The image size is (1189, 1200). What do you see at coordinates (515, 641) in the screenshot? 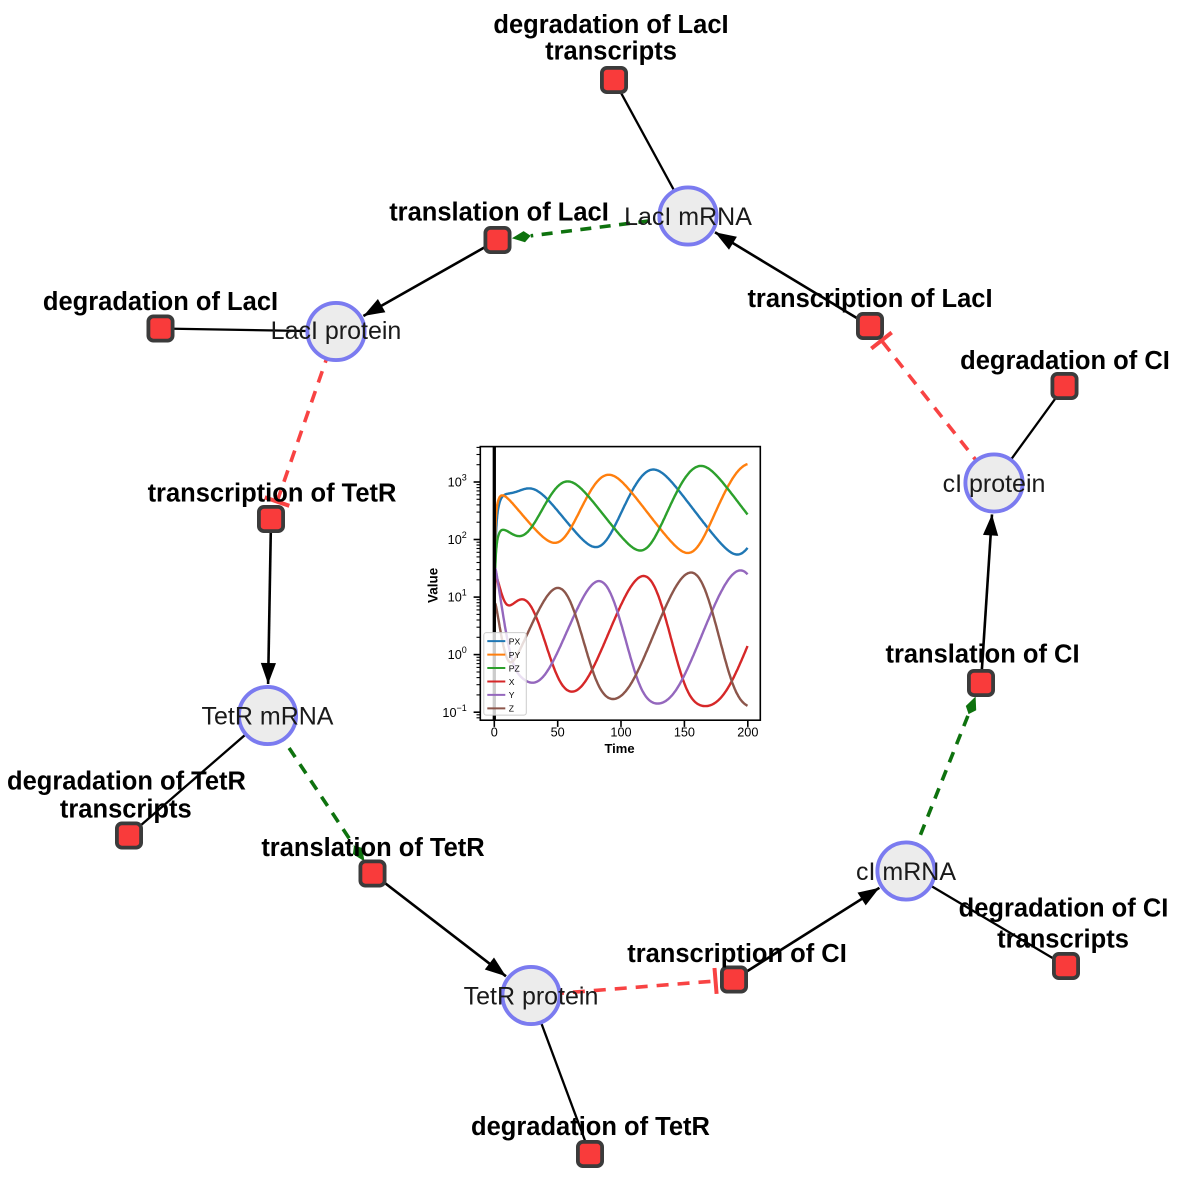
I see `svg-text: PX` at bounding box center [515, 641].